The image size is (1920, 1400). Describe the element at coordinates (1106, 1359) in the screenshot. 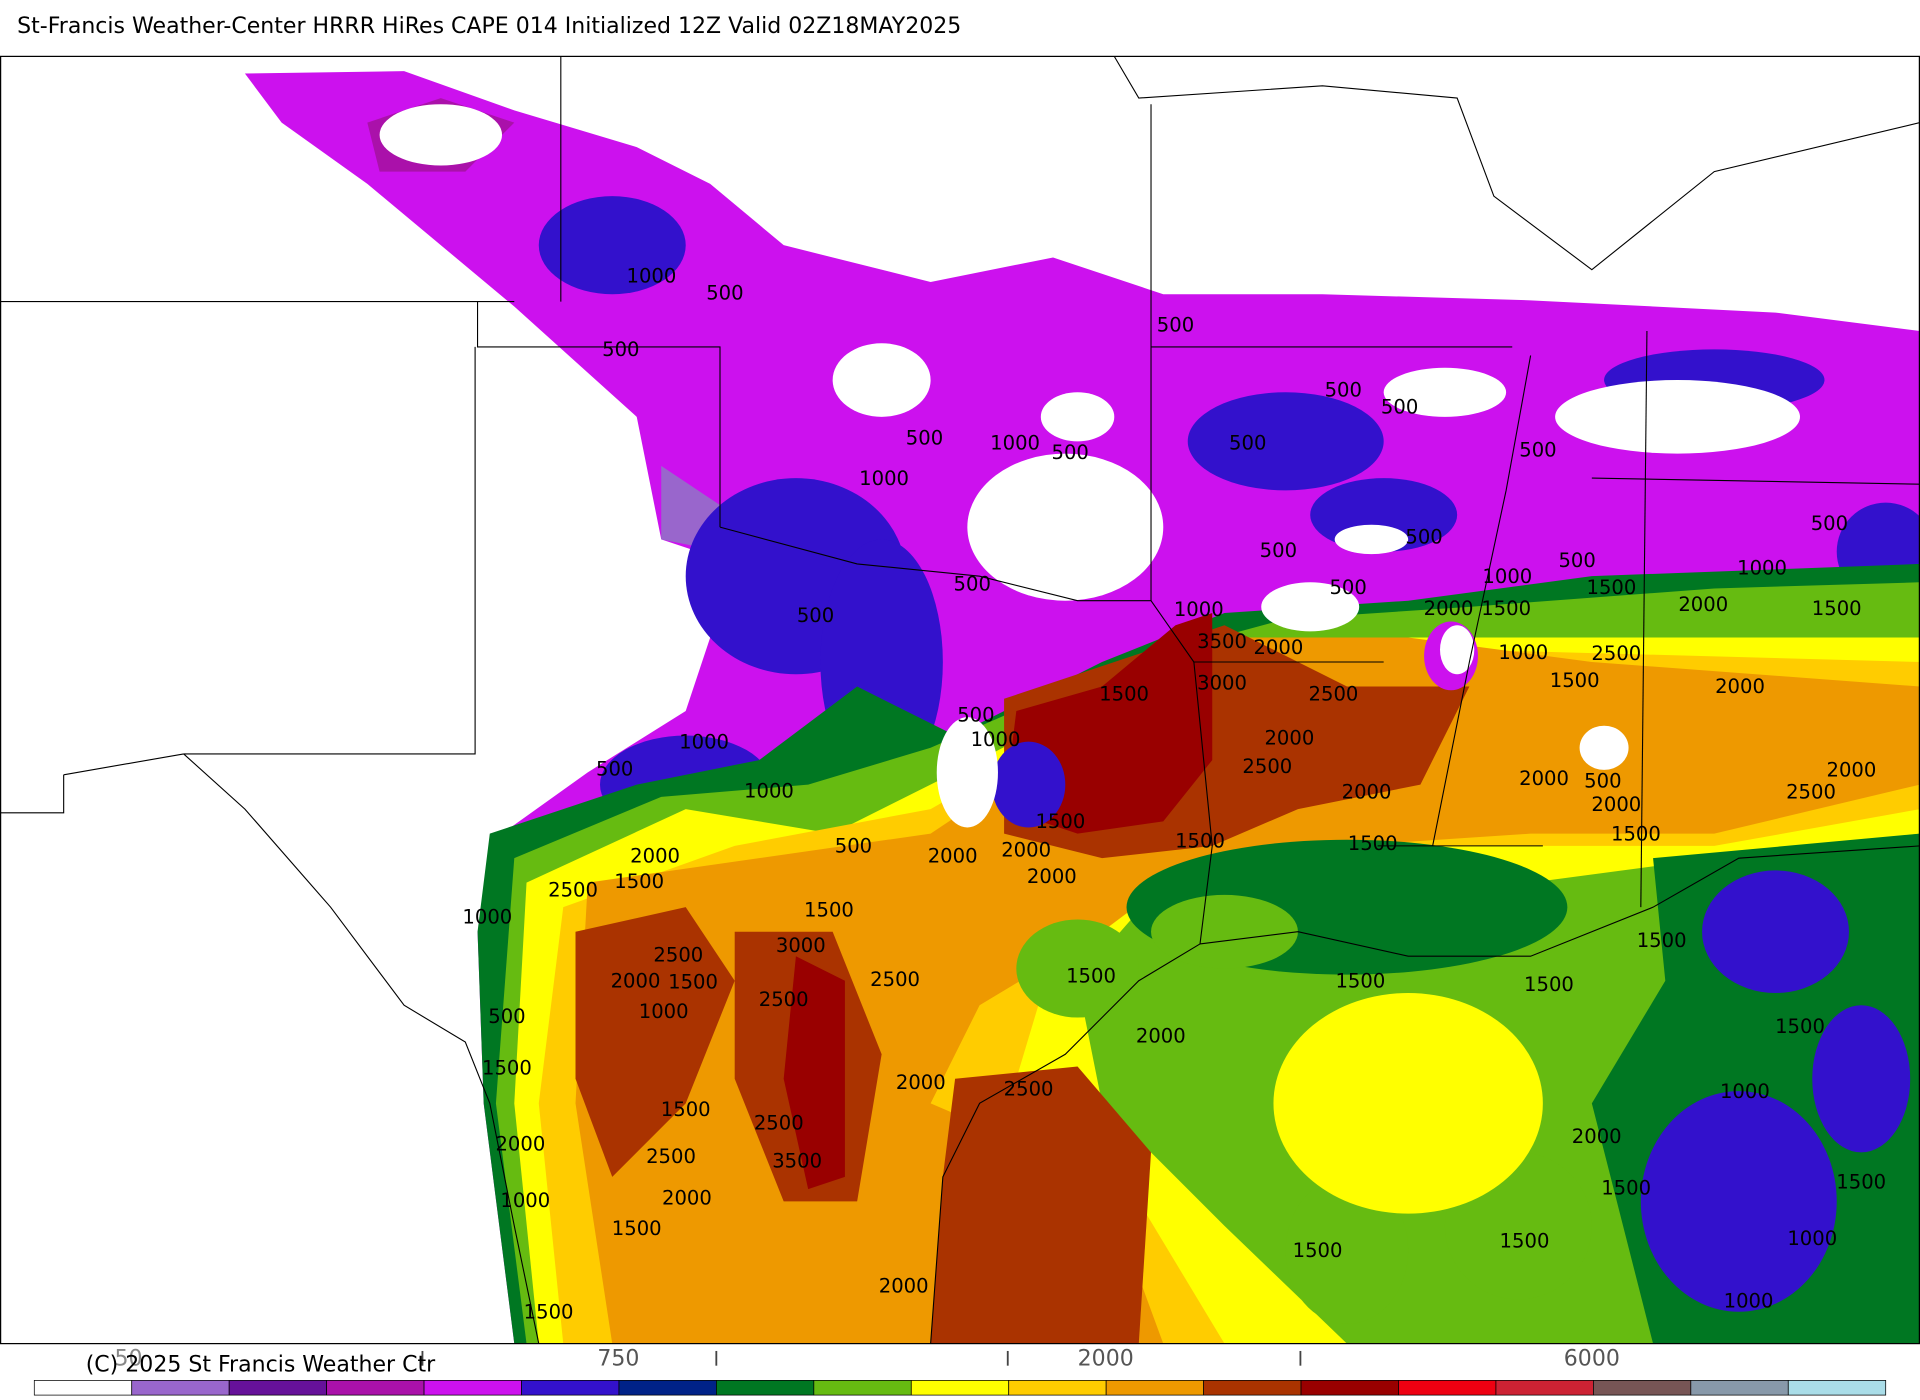

I see `colorbar-label: 2000` at that location.